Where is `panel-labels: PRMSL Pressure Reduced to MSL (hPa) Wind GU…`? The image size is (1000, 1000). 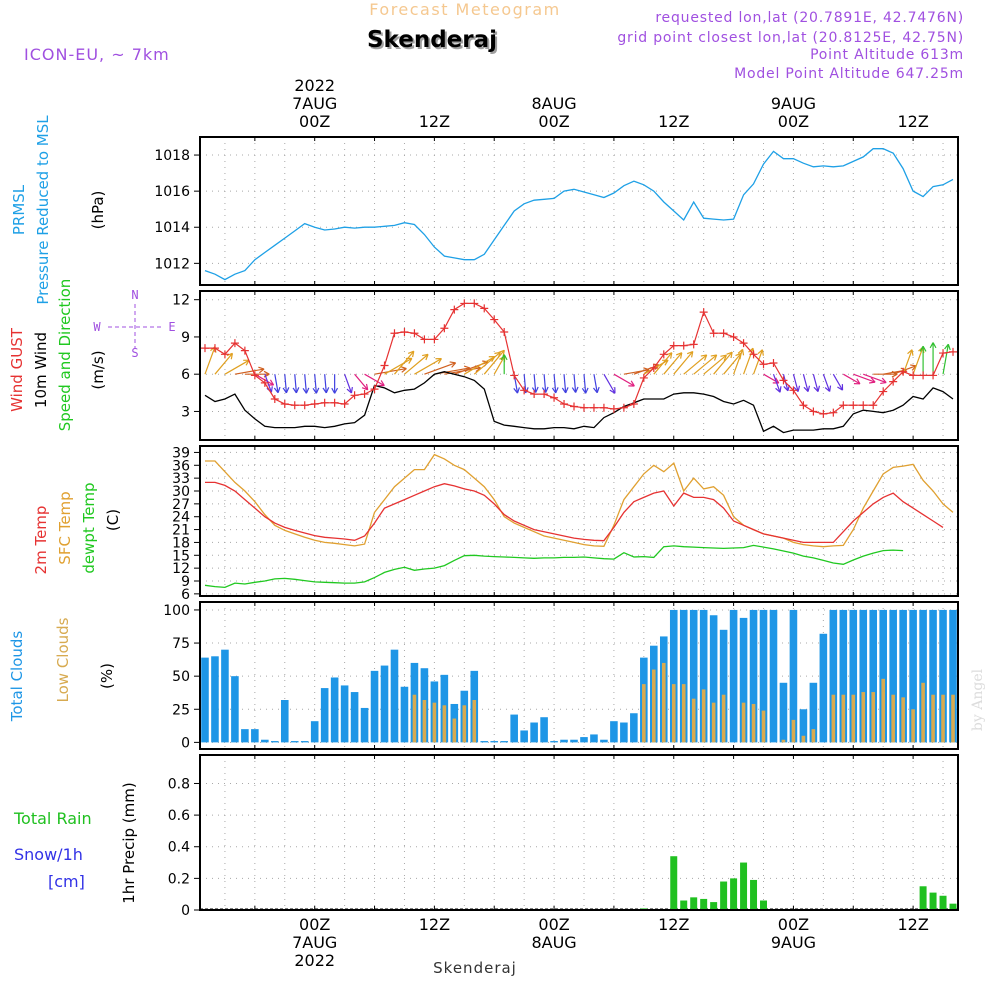
panel-labels: PRMSL Pressure Reduced to MSL (hPa) Wind GU… is located at coordinates (73, 509).